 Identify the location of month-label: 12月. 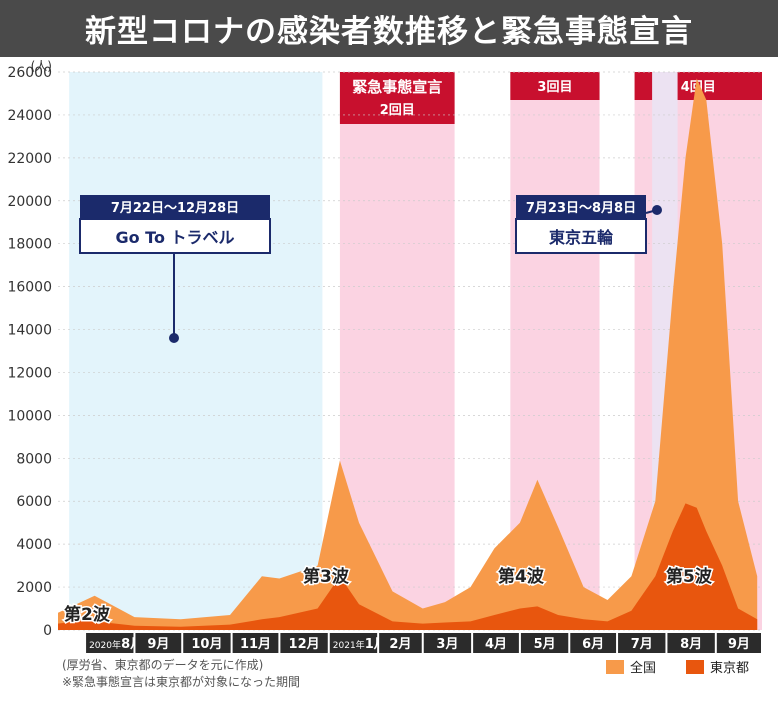
(304, 644).